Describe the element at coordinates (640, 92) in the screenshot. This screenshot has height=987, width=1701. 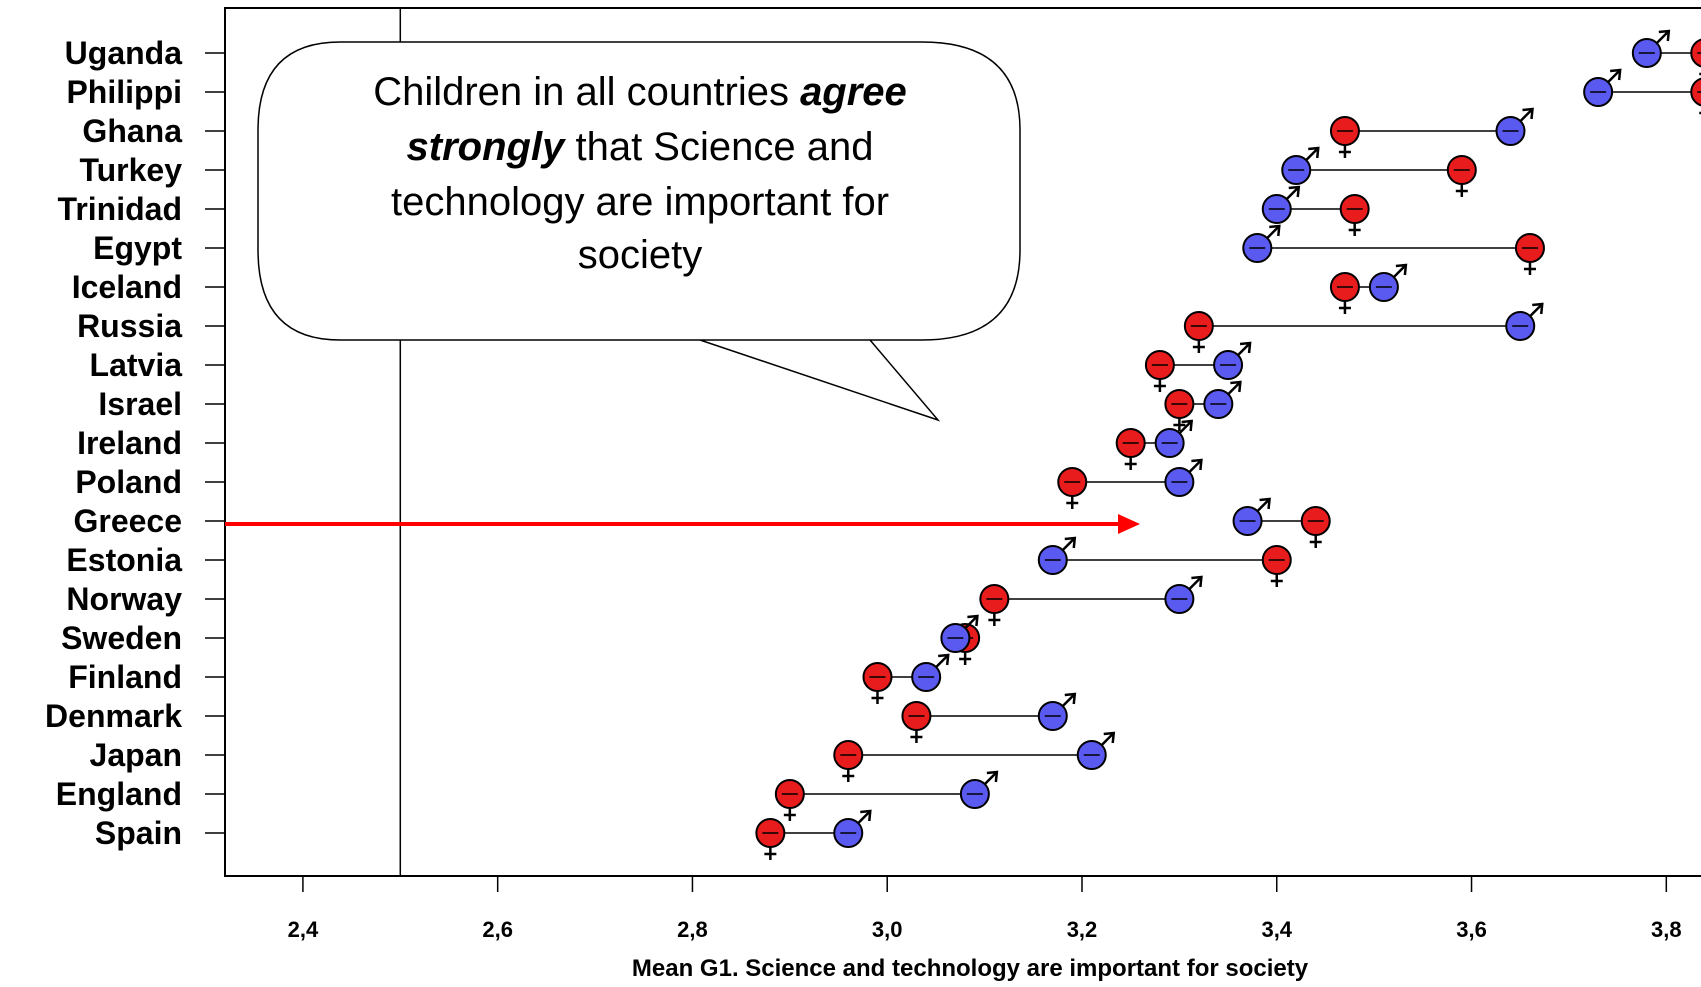
I see `callout-line-1: Children in all countries agree` at that location.